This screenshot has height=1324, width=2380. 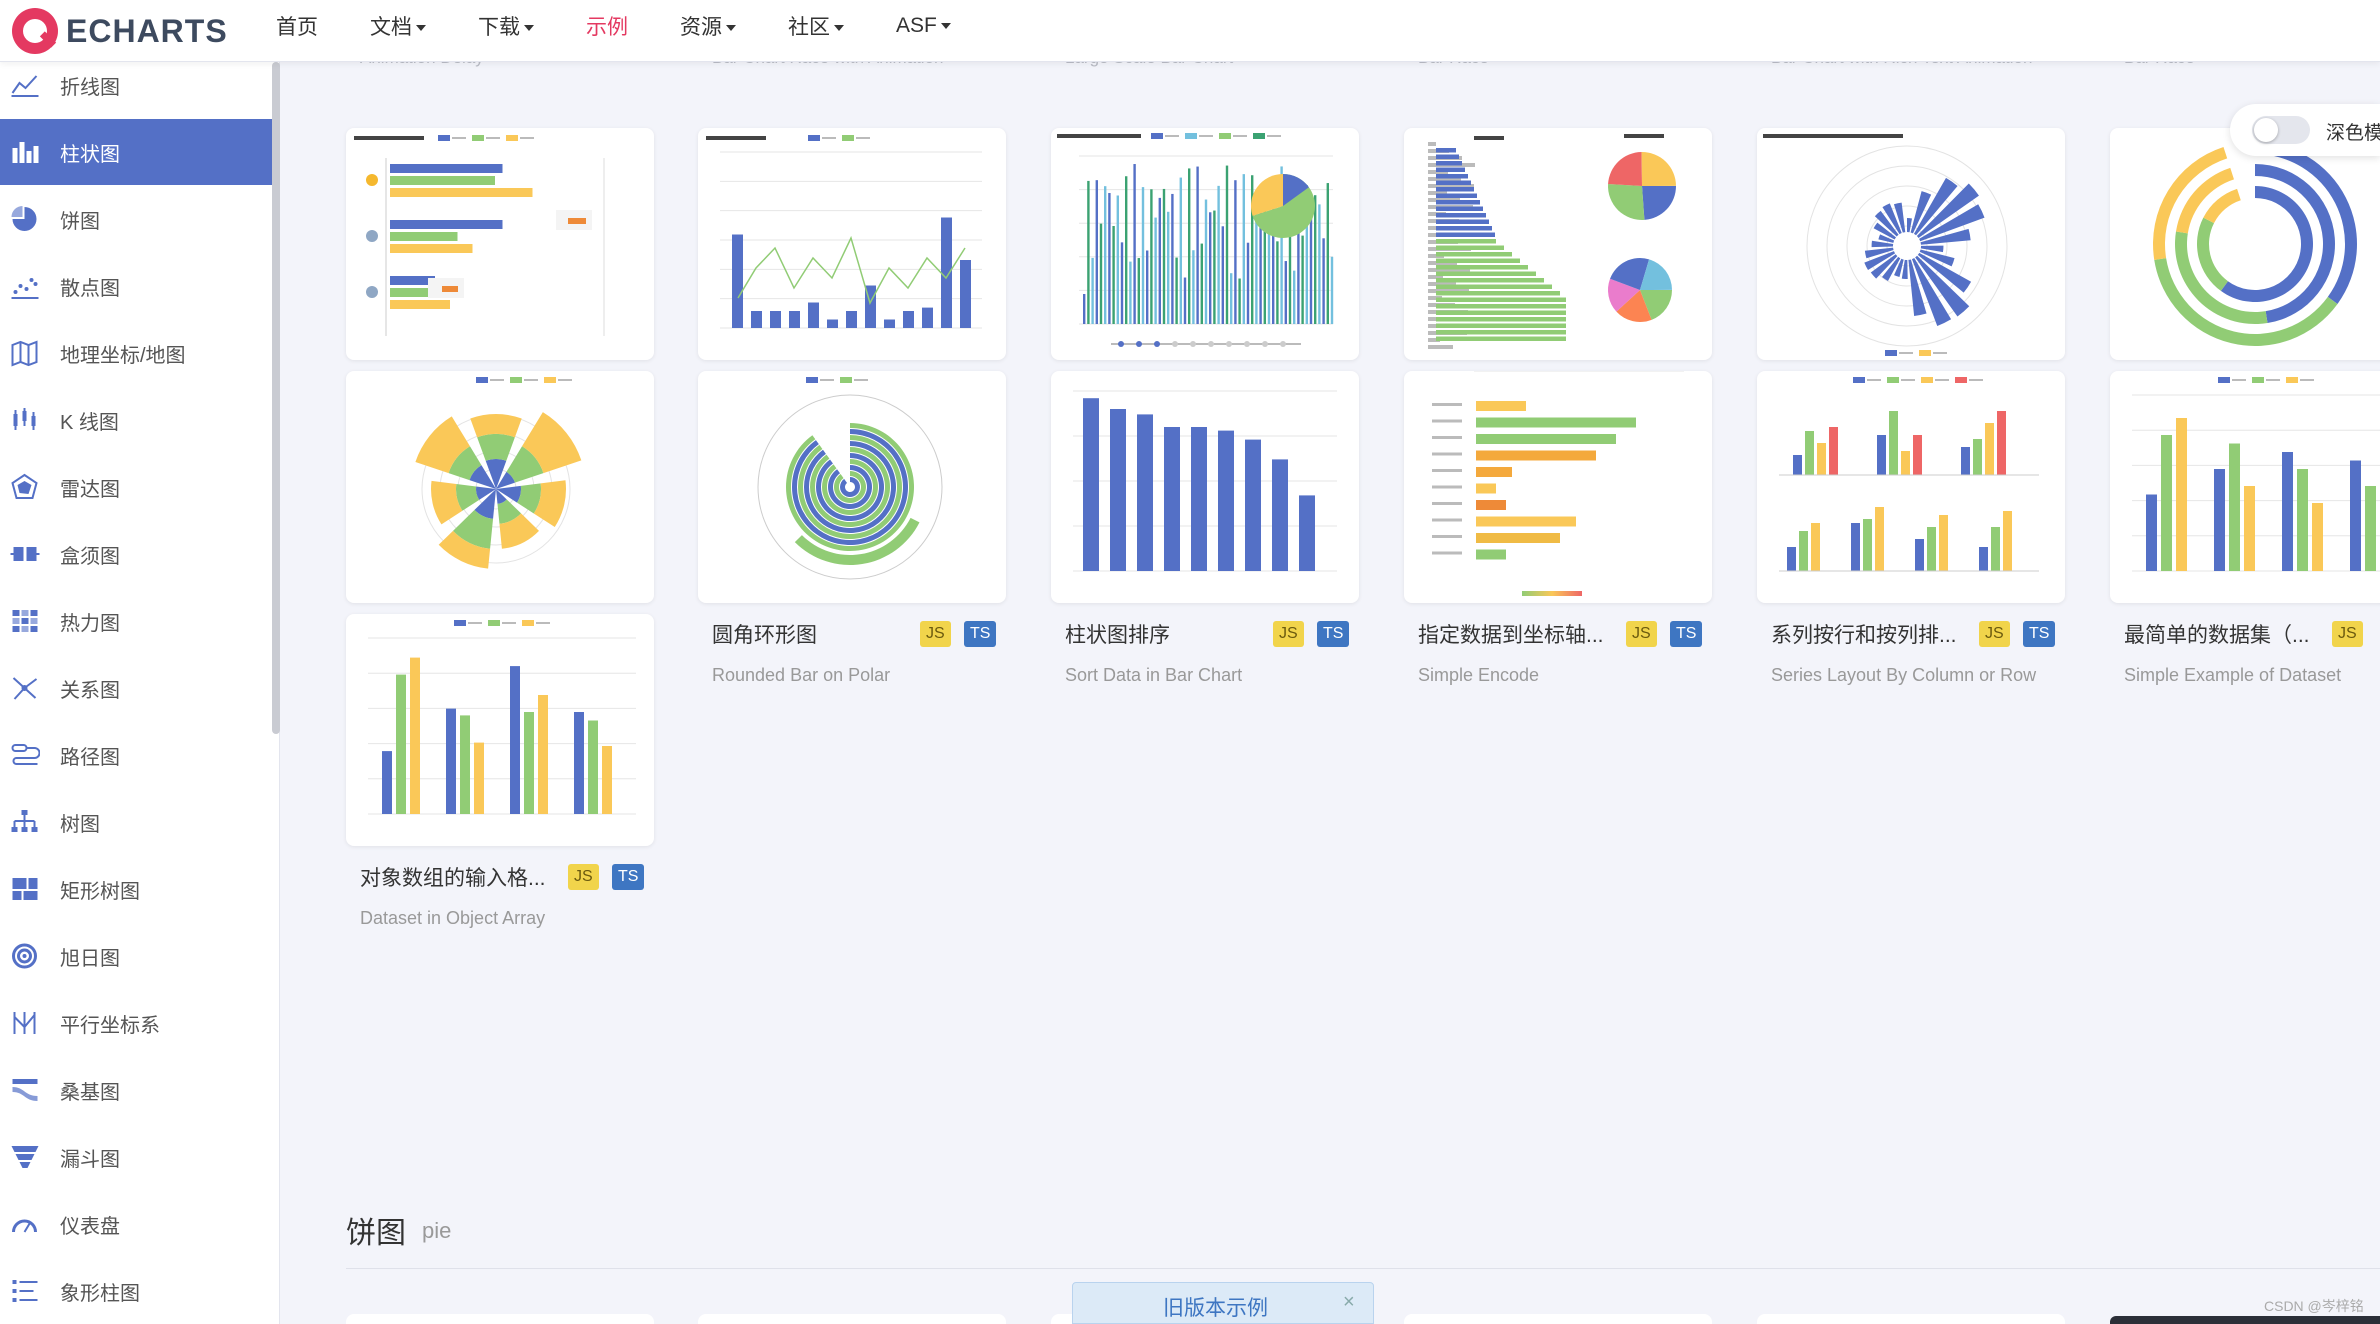 I want to click on sidebar-item-11: 树图, so click(x=137, y=822).